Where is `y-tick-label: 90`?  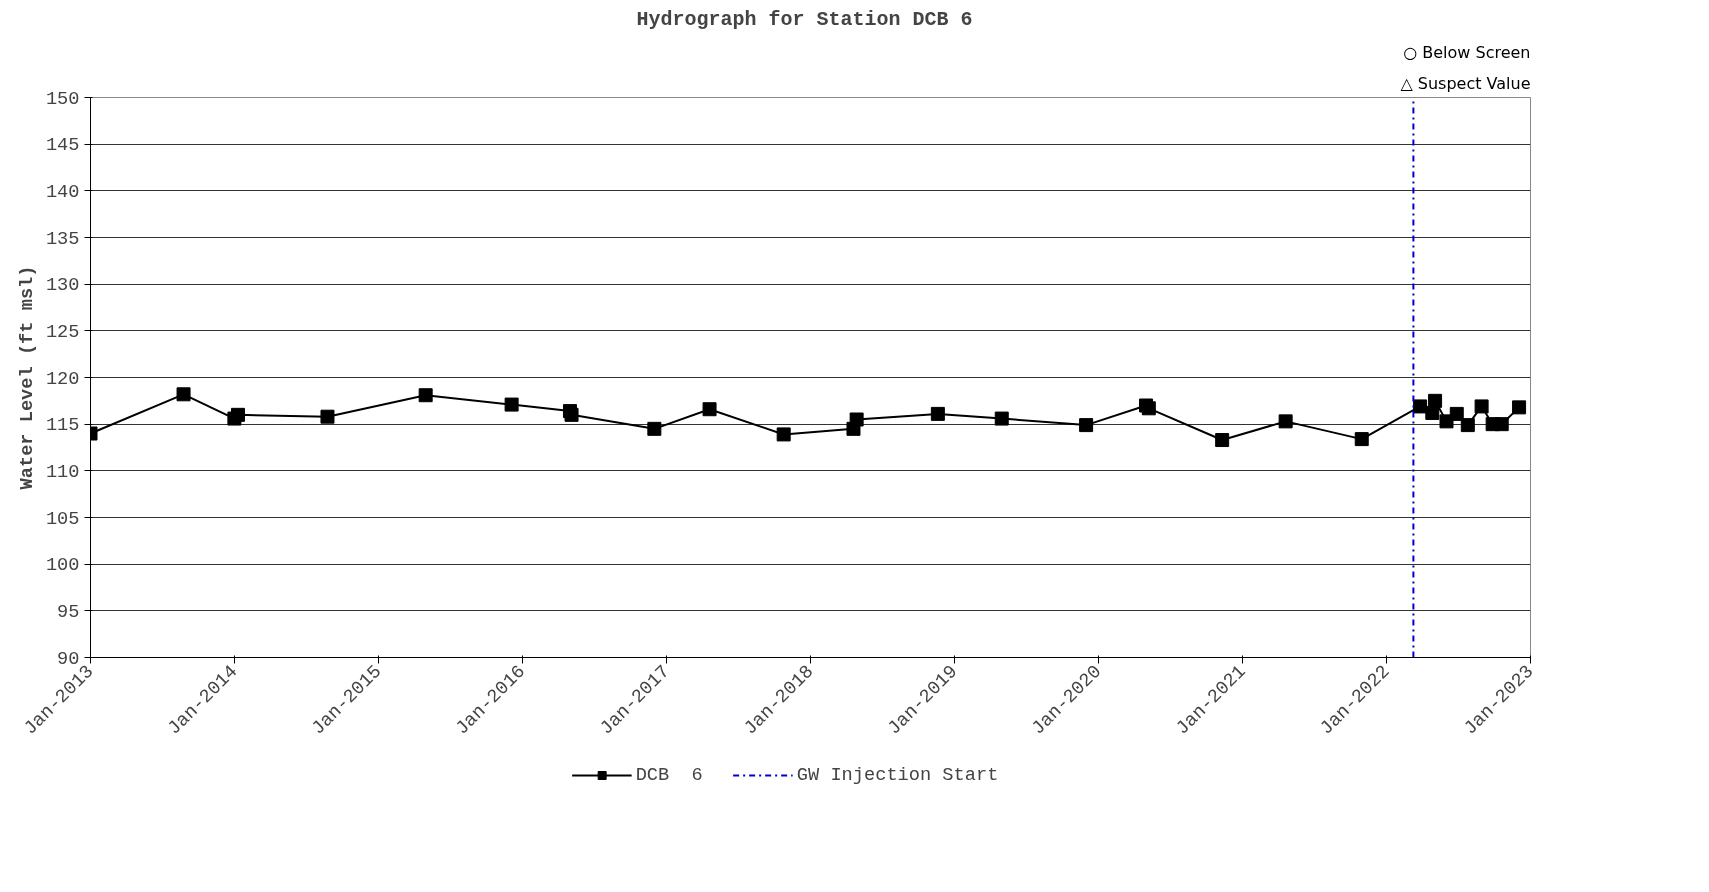 y-tick-label: 90 is located at coordinates (68, 658).